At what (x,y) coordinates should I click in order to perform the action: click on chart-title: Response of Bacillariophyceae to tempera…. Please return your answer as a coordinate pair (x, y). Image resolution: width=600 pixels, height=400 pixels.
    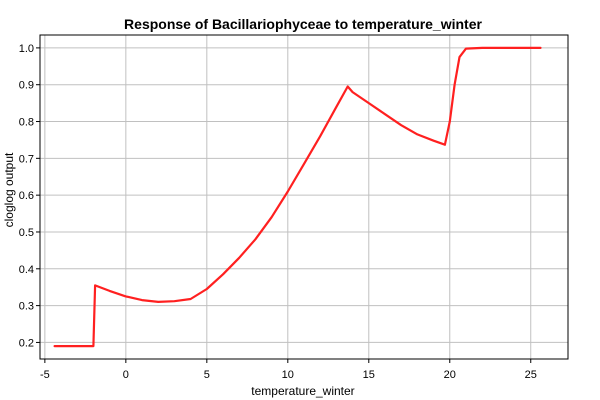
    Looking at the image, I should click on (303, 24).